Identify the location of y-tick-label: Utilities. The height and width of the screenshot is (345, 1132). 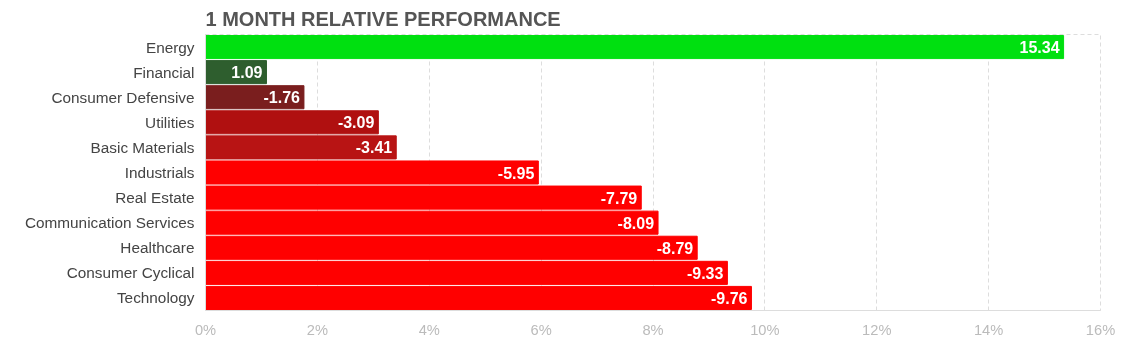
(170, 122).